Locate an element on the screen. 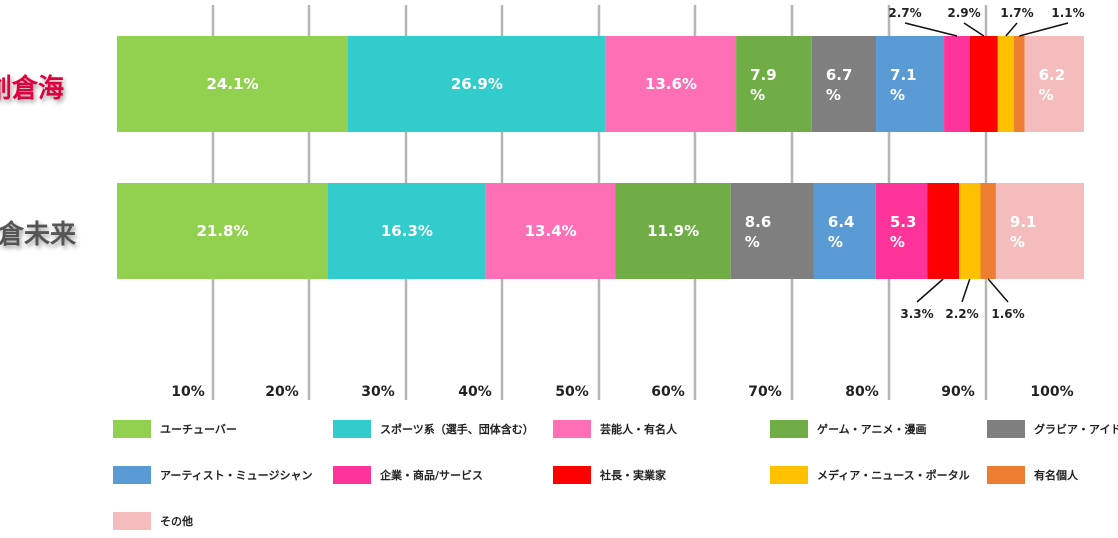 This screenshot has height=538, width=1118. data-label-row1-series4: 7.9% is located at coordinates (763, 85).